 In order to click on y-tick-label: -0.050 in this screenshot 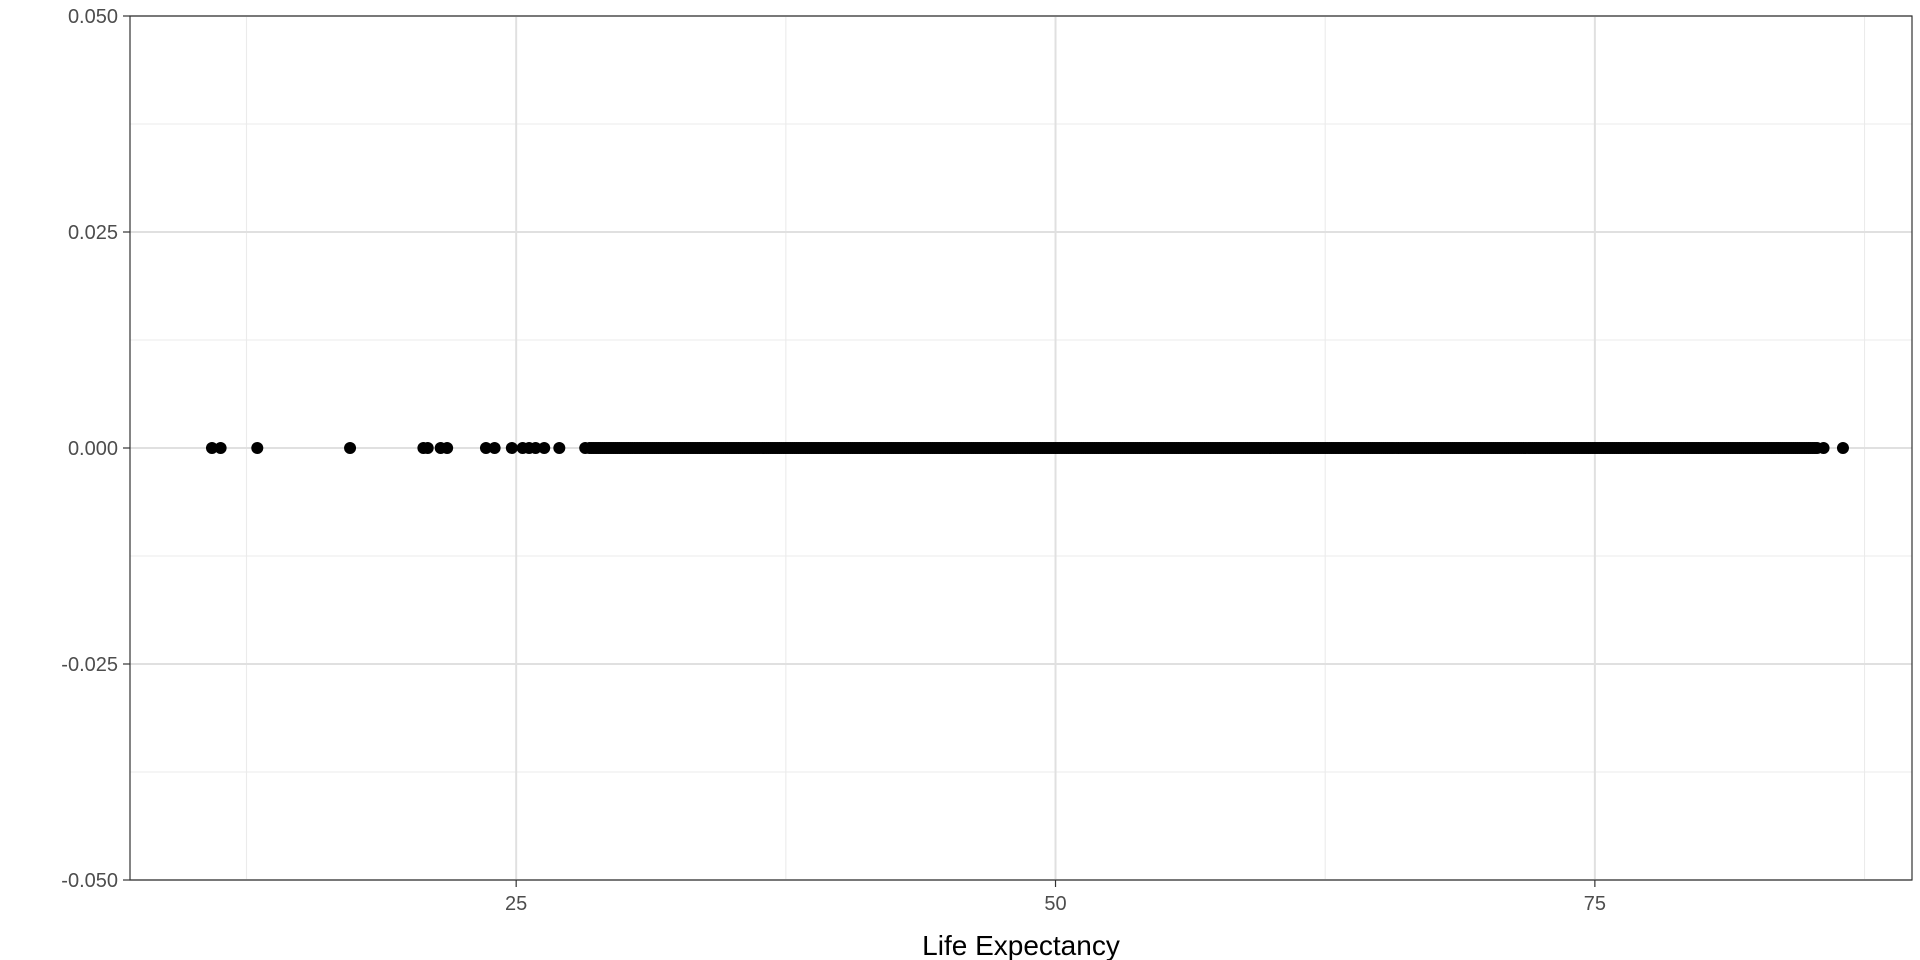, I will do `click(89, 881)`.